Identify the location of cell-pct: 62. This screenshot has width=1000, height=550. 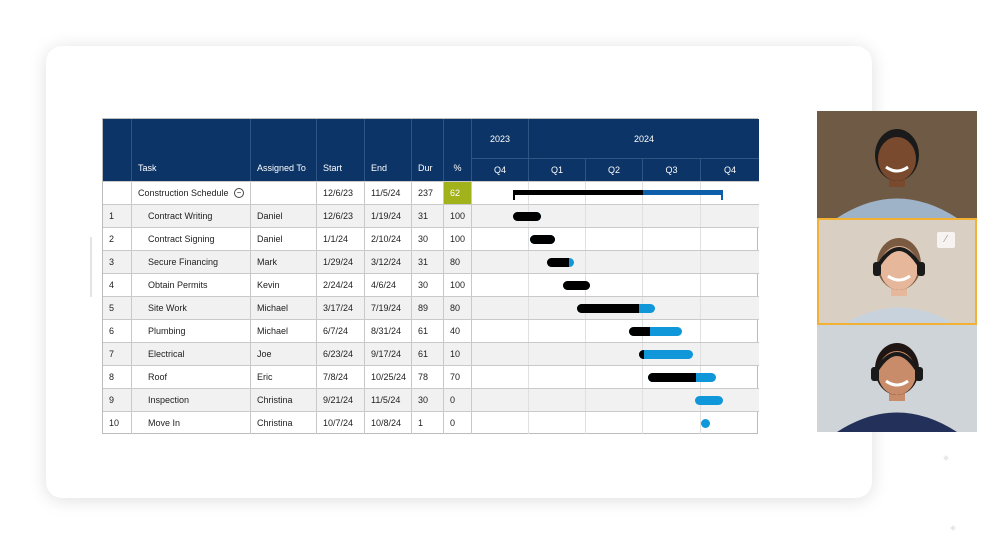
(458, 193).